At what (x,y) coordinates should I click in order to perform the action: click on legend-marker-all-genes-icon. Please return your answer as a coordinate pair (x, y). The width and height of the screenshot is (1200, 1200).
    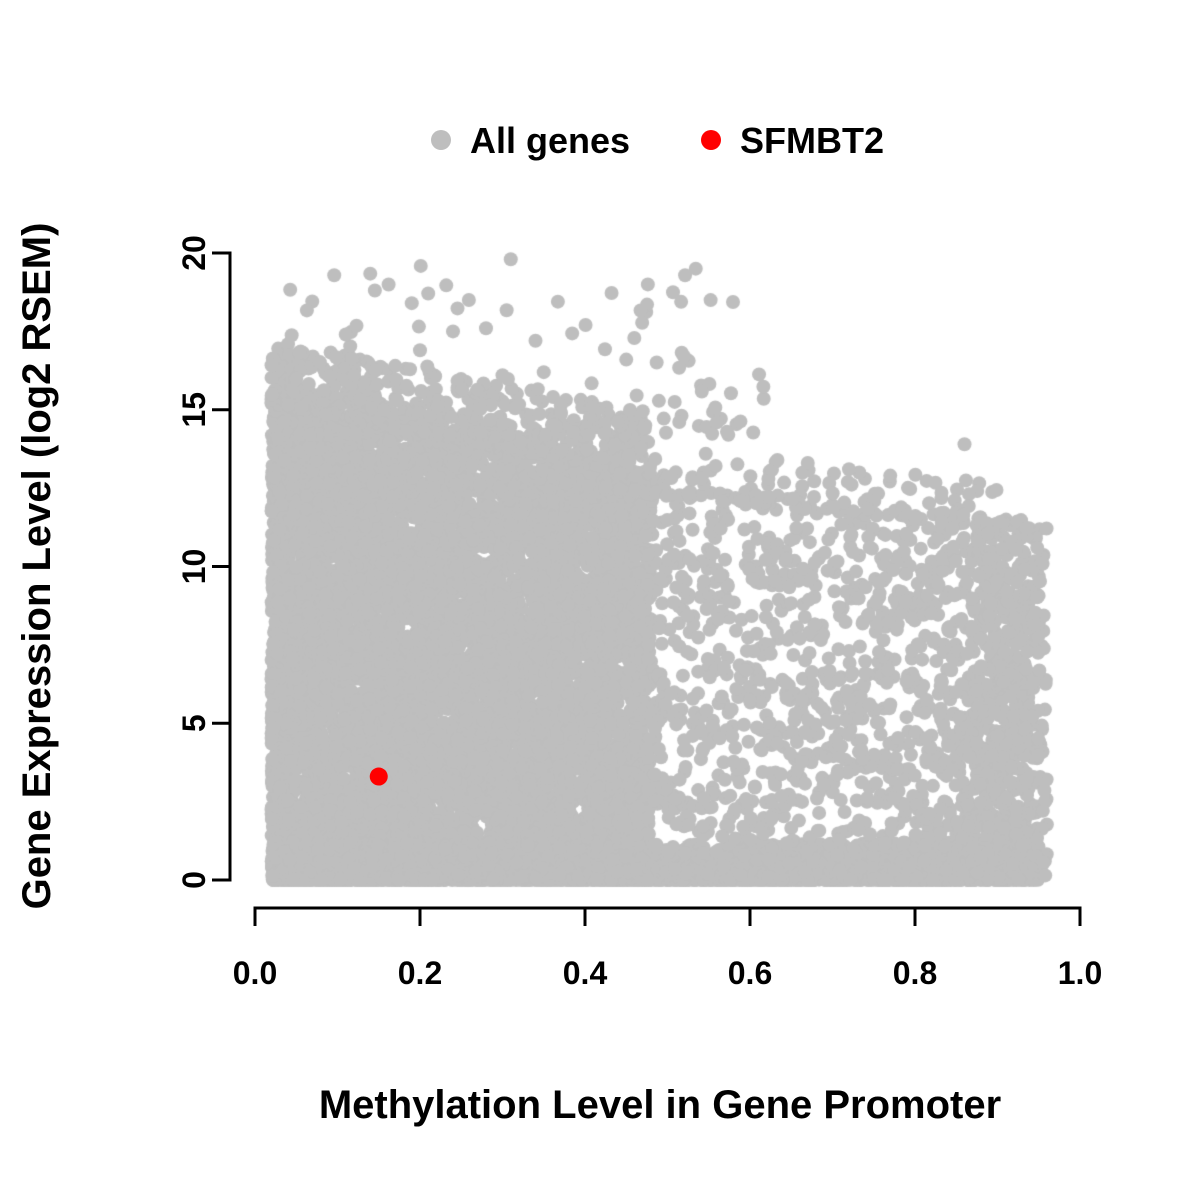
    Looking at the image, I should click on (441, 140).